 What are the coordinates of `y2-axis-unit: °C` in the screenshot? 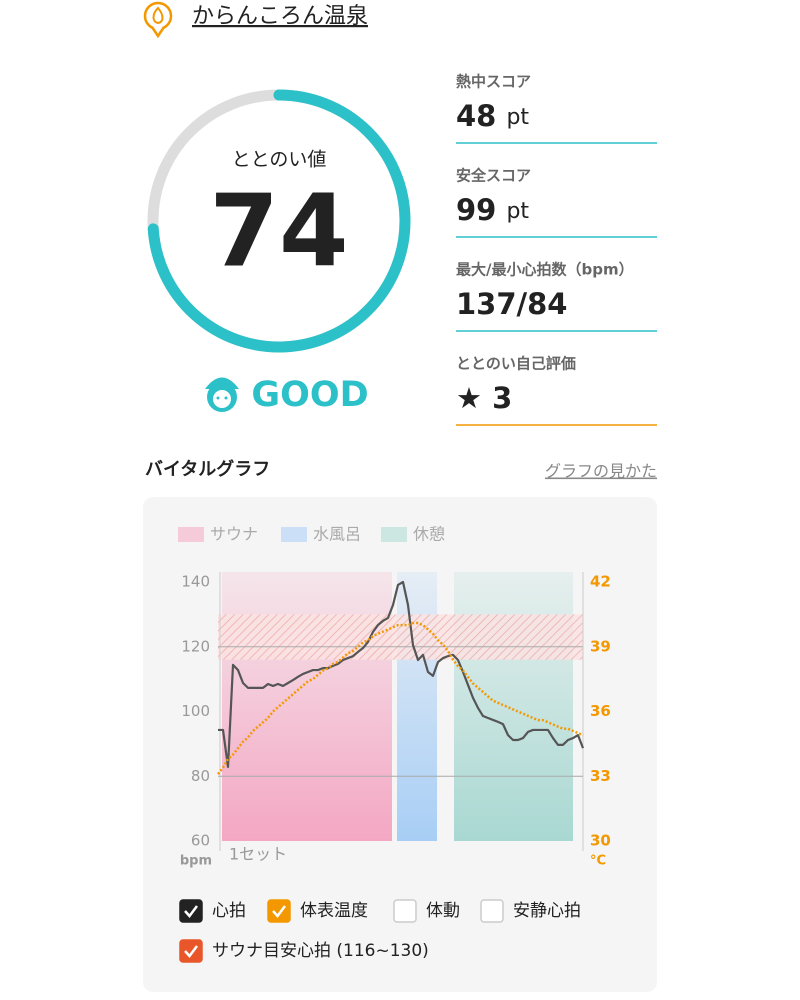 It's located at (598, 861).